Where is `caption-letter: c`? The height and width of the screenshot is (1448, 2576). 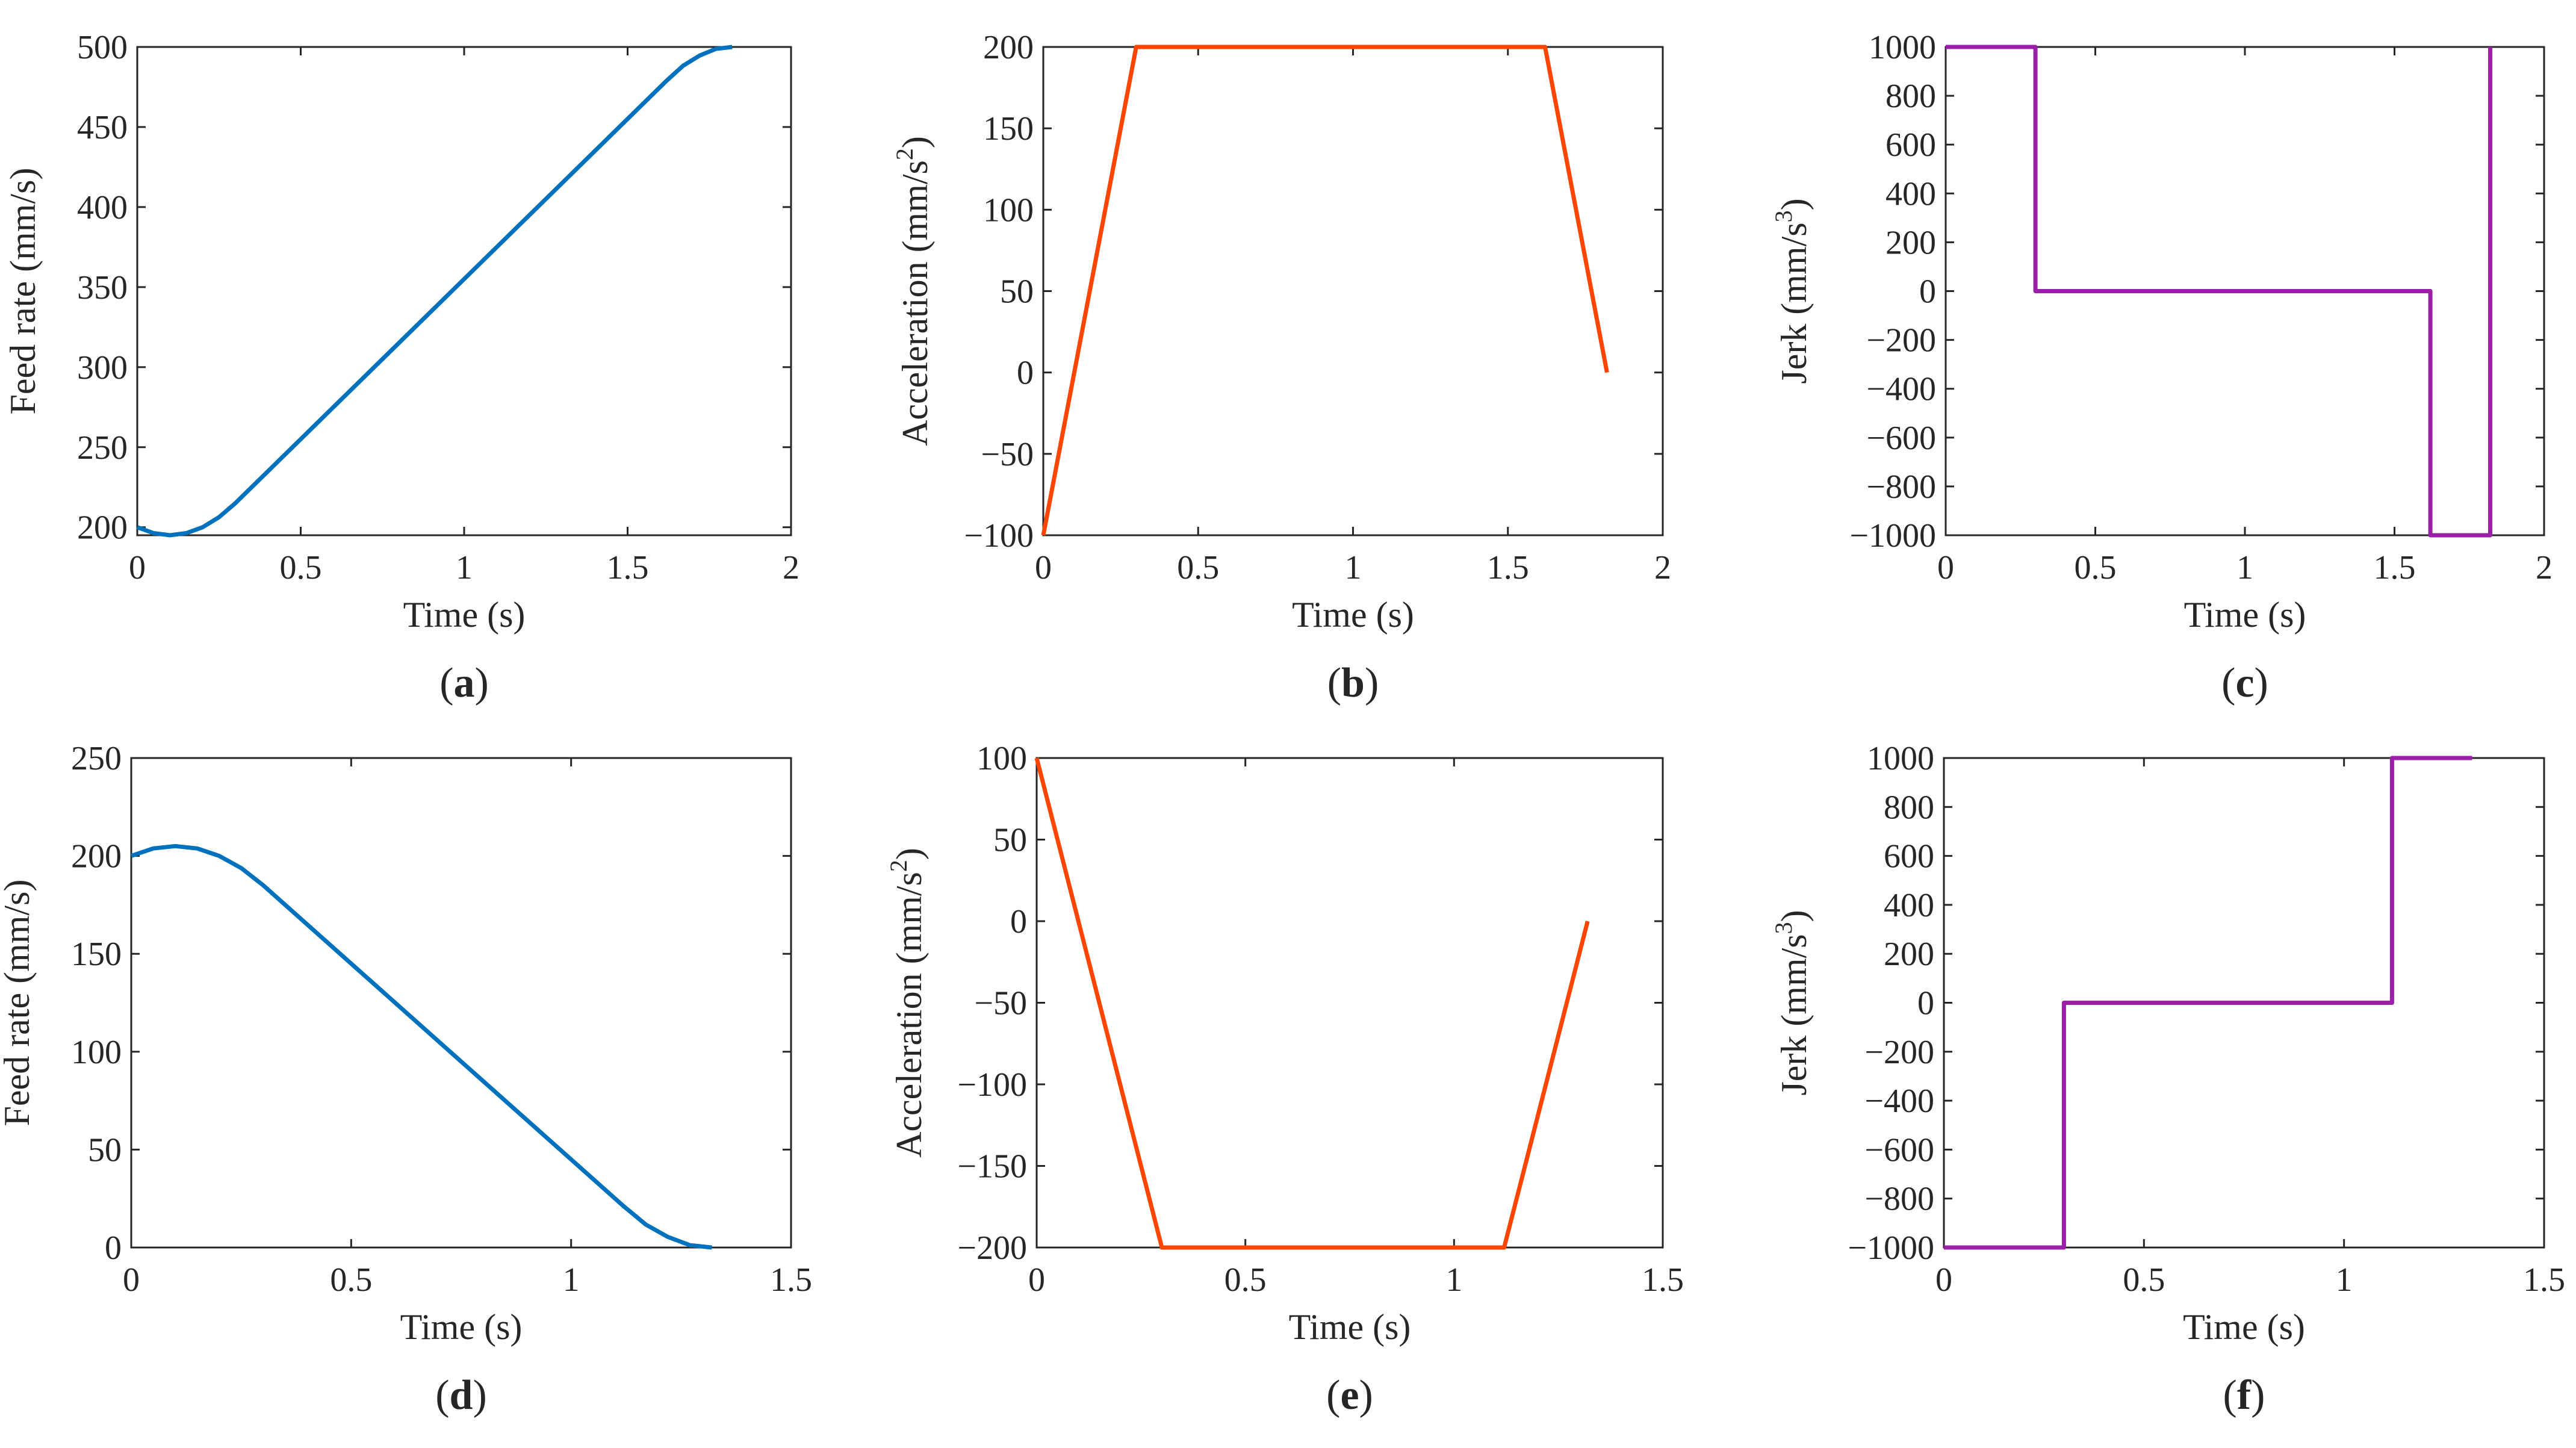 caption-letter: c is located at coordinates (2244, 683).